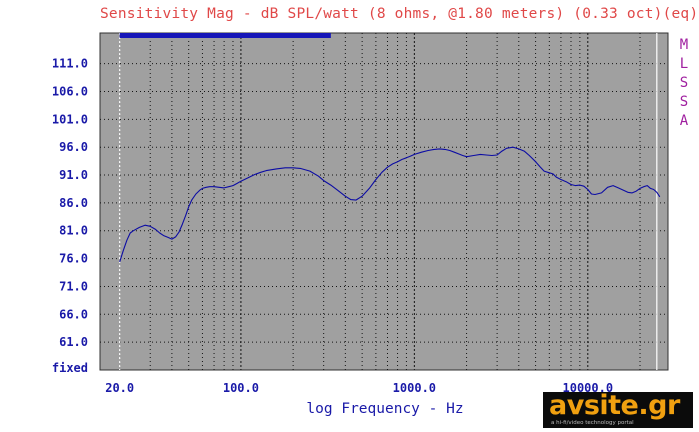  Describe the element at coordinates (684, 121) in the screenshot. I see `side-letter: A` at that location.